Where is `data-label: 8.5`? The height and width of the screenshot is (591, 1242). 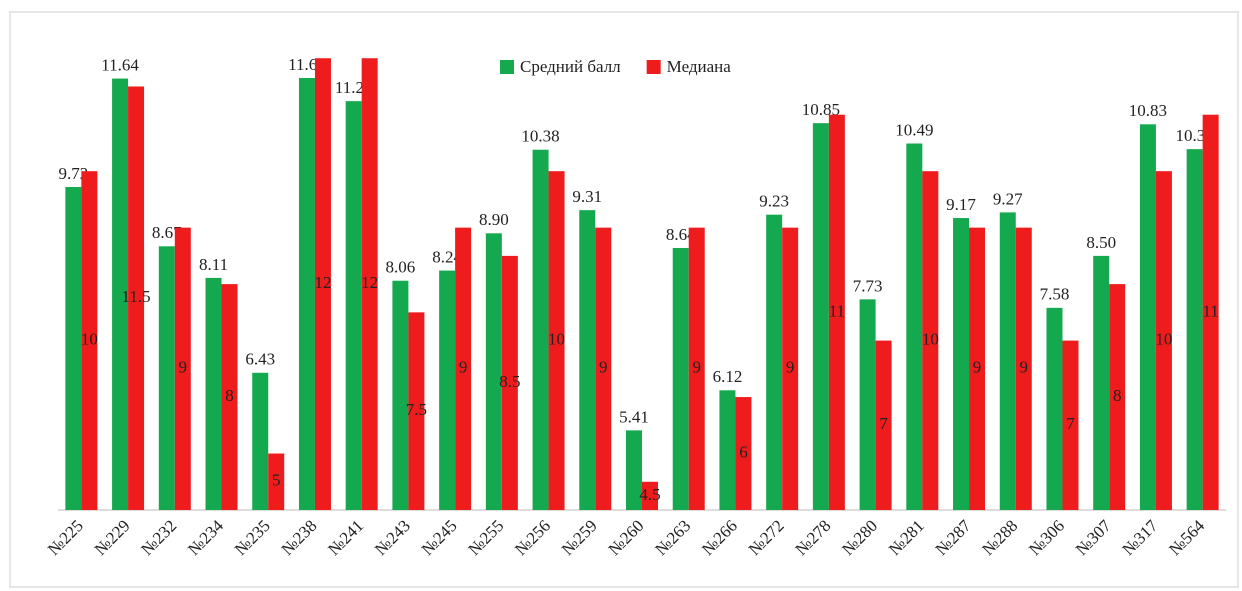
data-label: 8.5 is located at coordinates (509, 381).